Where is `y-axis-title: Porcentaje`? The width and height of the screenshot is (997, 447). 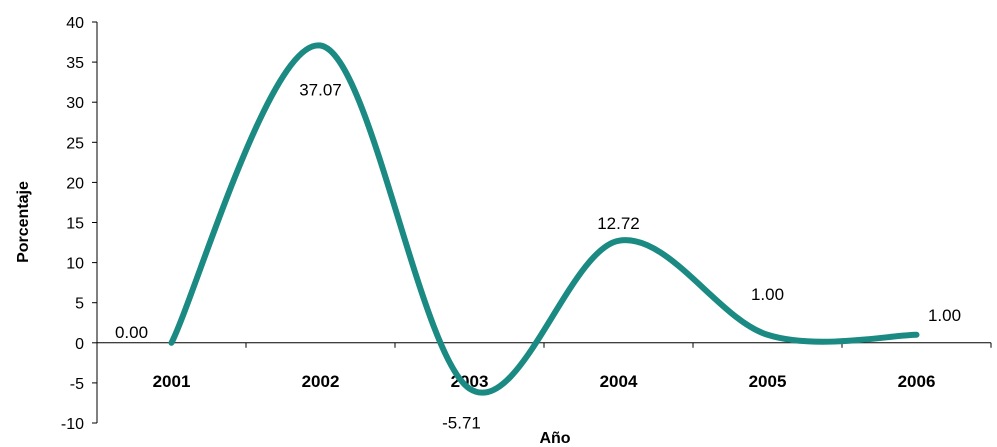 y-axis-title: Porcentaje is located at coordinates (23, 222).